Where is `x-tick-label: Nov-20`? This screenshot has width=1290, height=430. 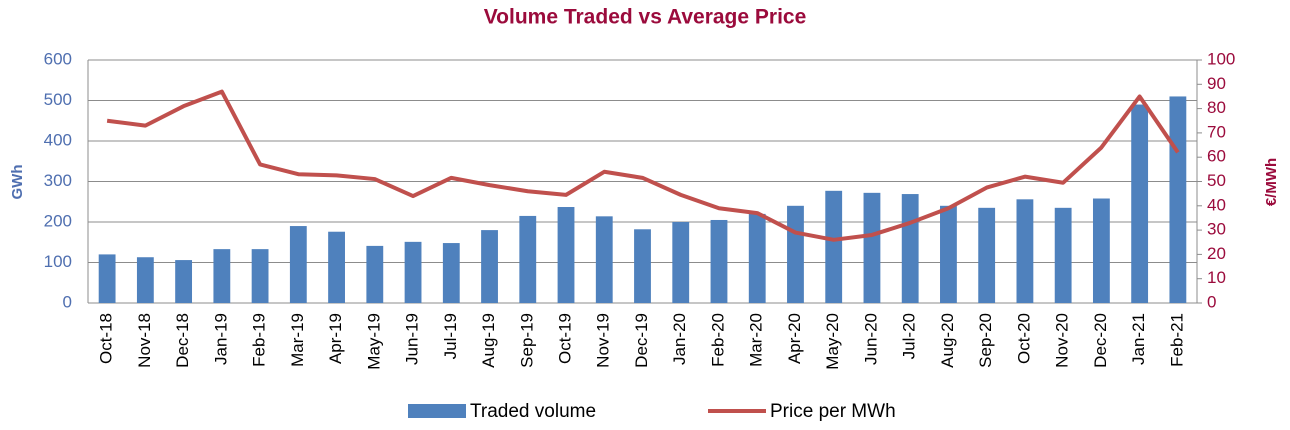
x-tick-label: Nov-20 is located at coordinates (1062, 340).